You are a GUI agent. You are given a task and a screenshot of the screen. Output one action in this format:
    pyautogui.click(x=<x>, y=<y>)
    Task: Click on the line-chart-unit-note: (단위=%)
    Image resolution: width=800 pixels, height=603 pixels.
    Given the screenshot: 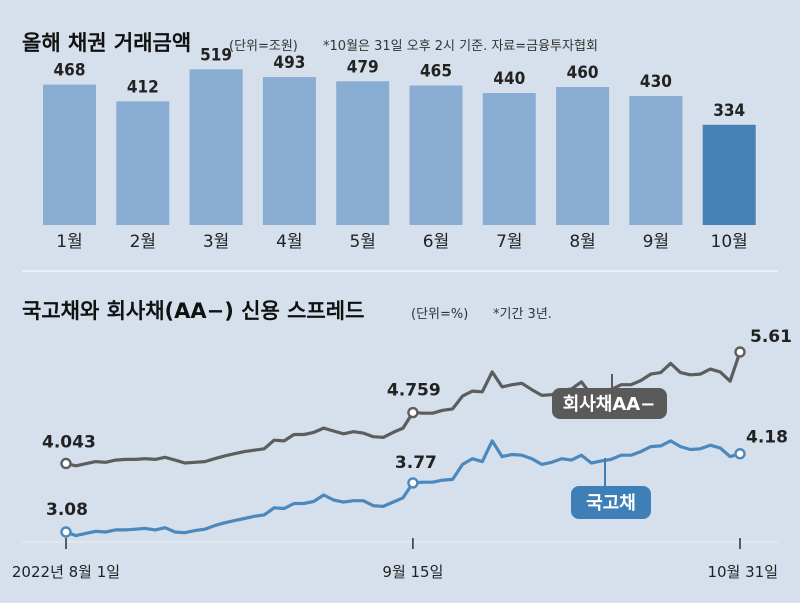 What is the action you would take?
    pyautogui.click(x=439, y=314)
    